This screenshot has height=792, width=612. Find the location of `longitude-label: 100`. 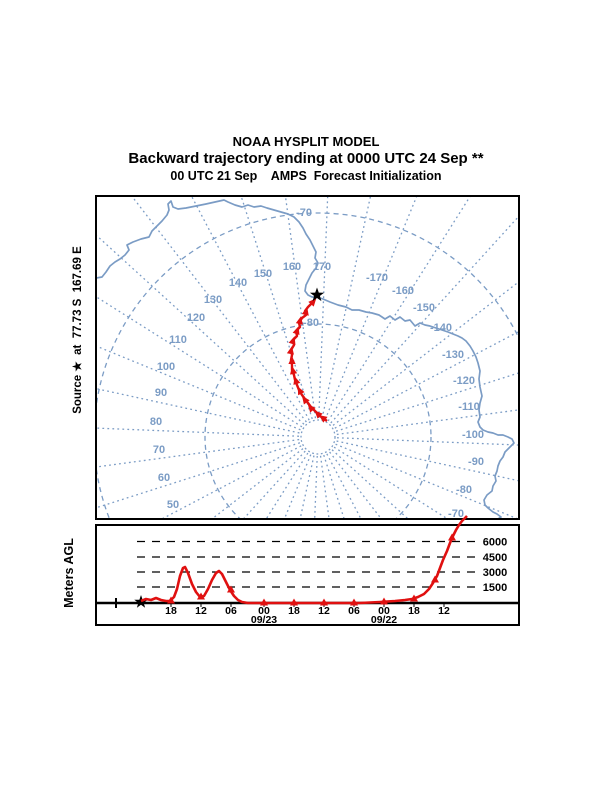

longitude-label: 100 is located at coordinates (166, 367).